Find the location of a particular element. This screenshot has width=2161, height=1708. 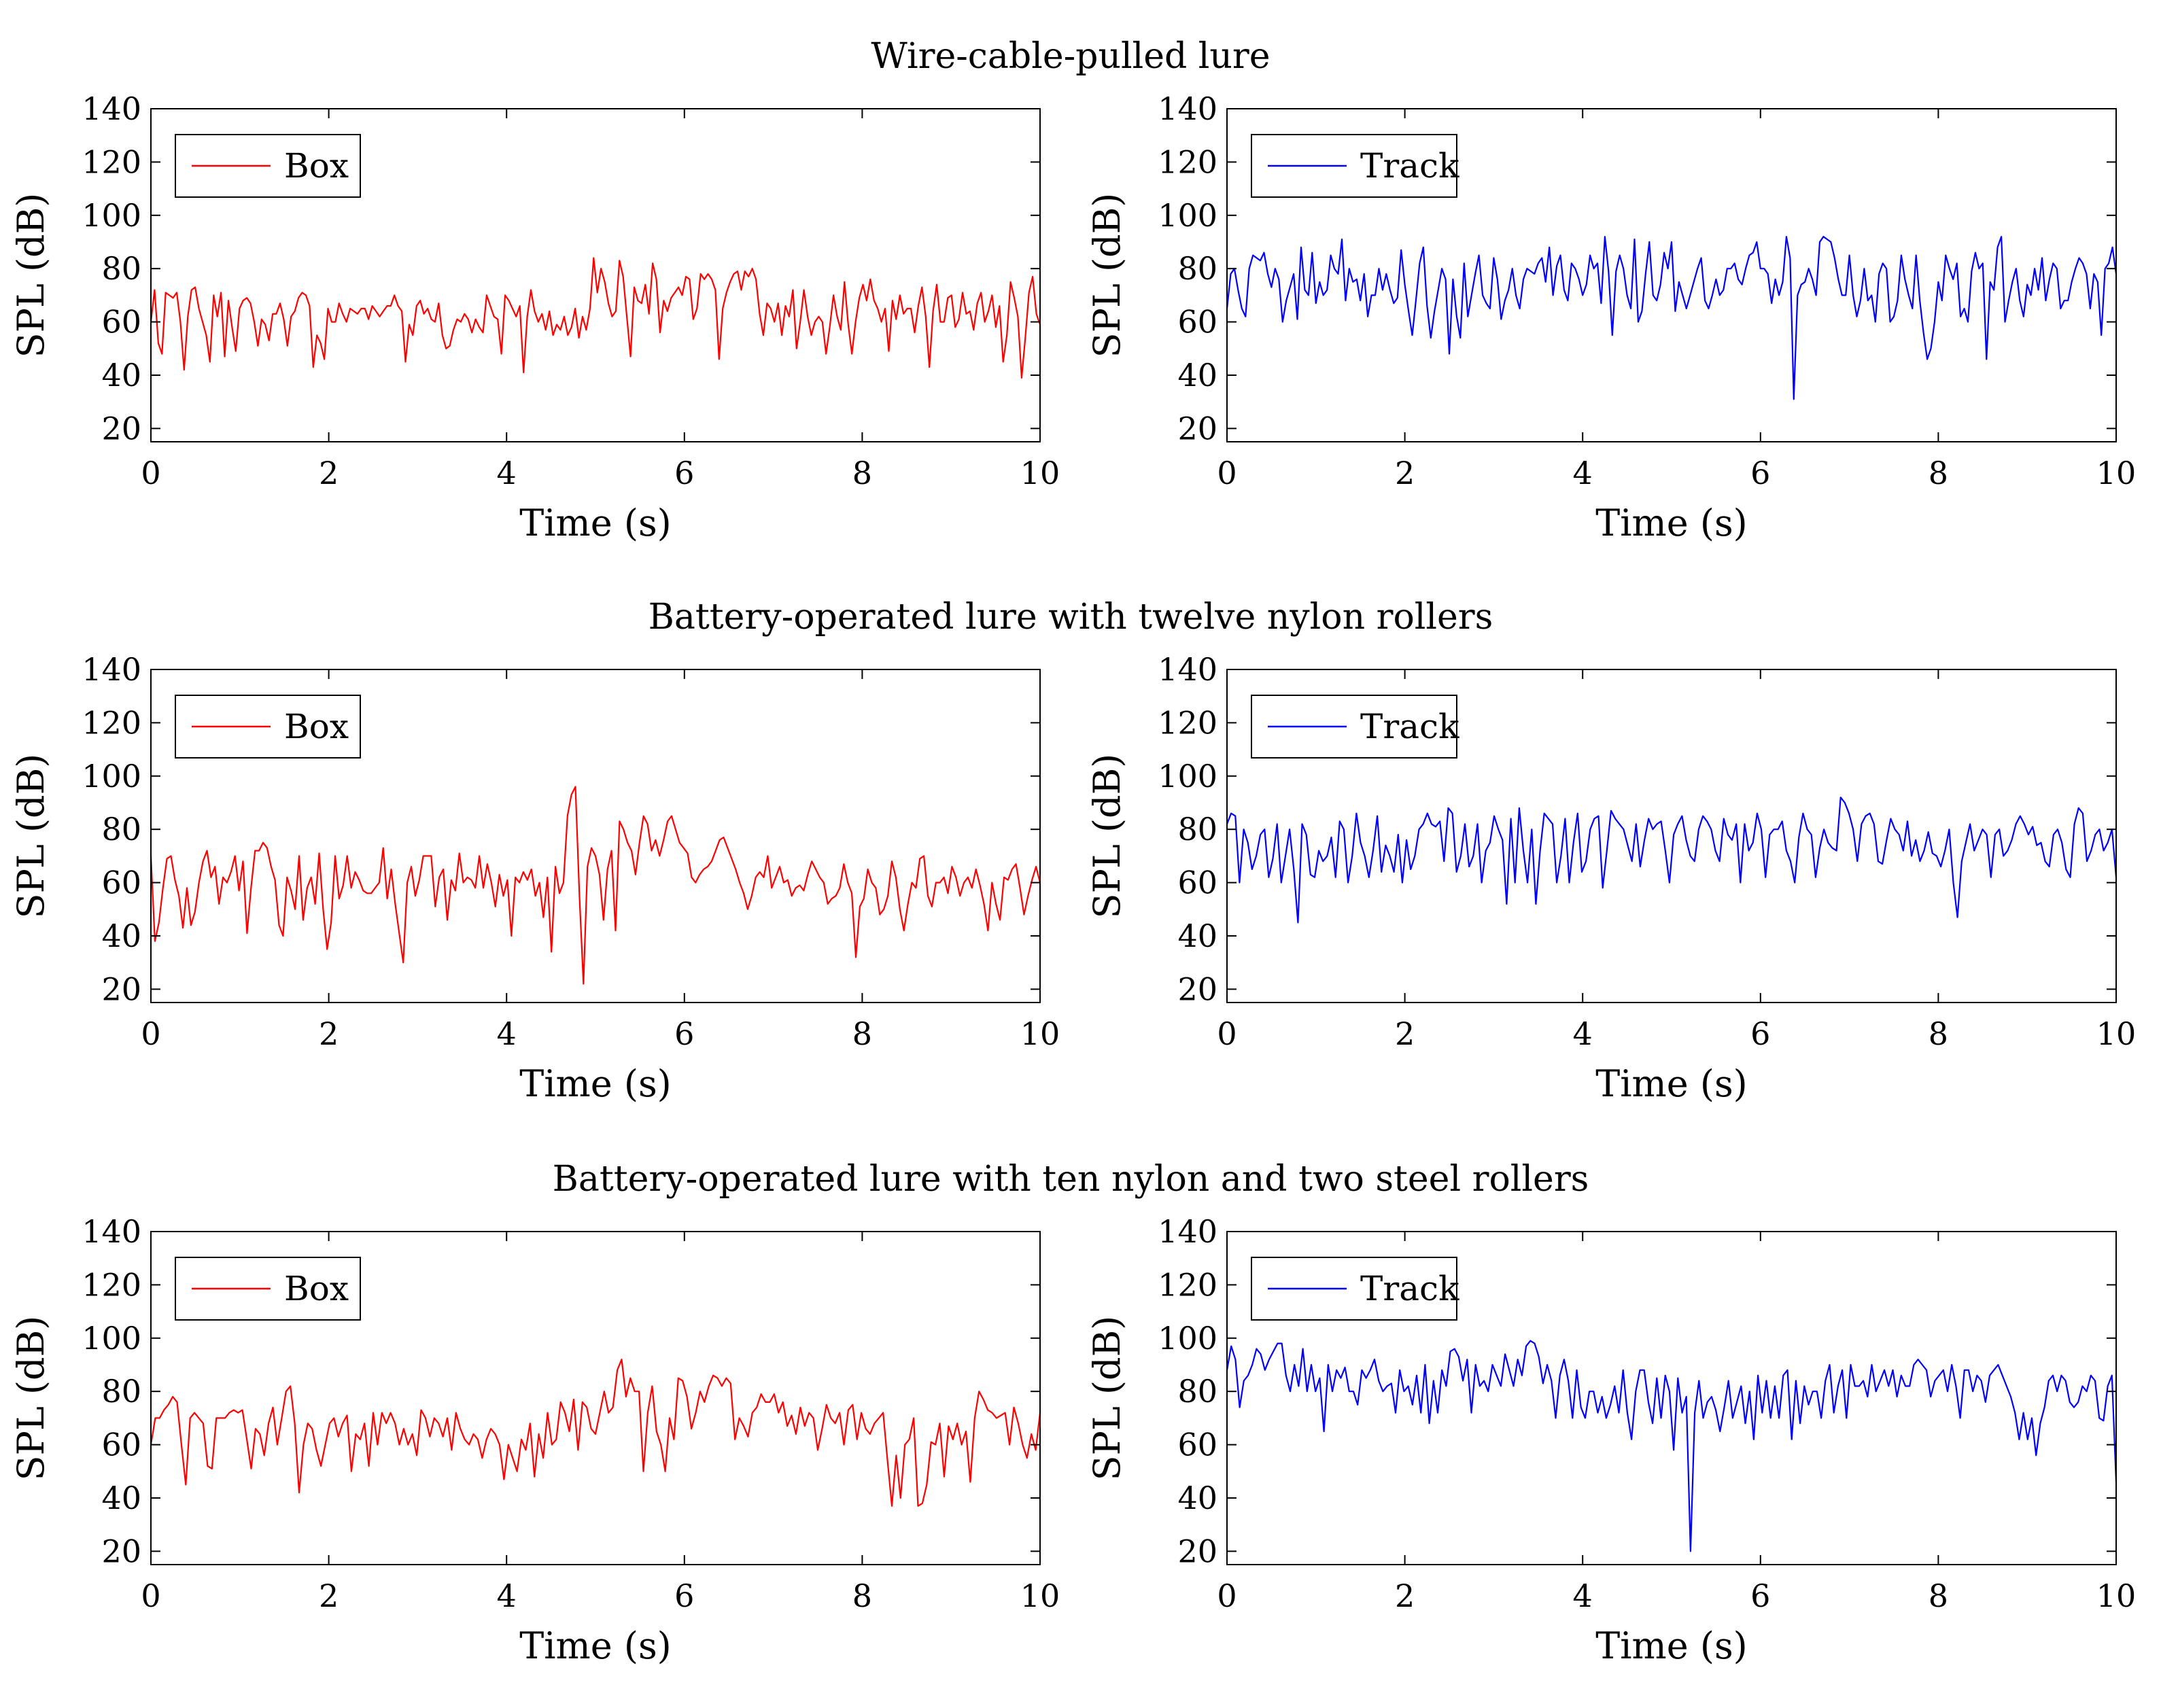

chart-6-x-tick-label: 10 is located at coordinates (2117, 1596).